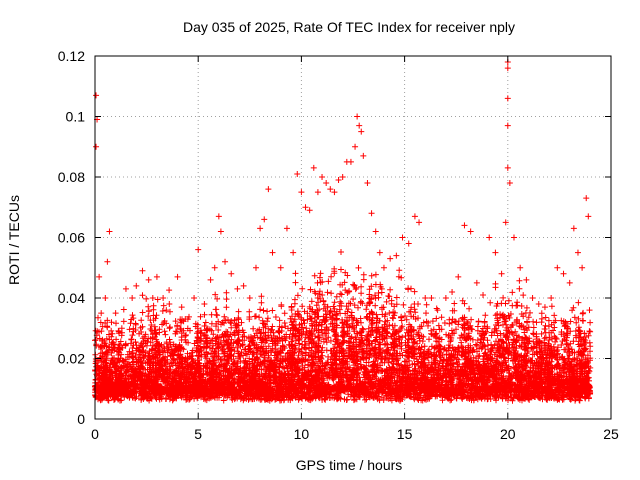 The width and height of the screenshot is (640, 480). I want to click on x-tick-label: 25, so click(611, 434).